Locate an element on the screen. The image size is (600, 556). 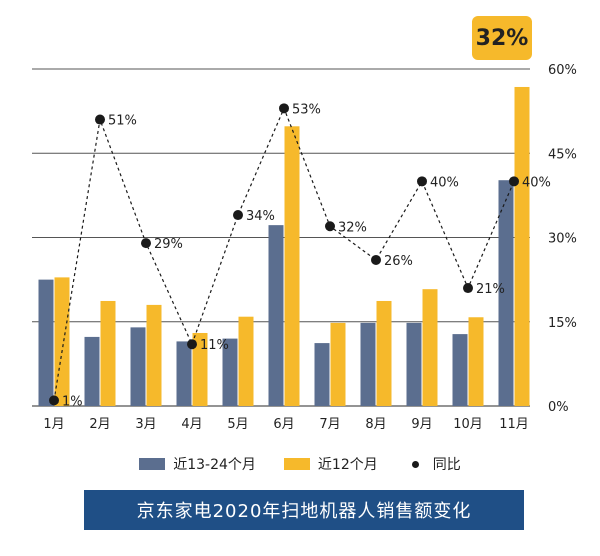
line-data-label: 11% is located at coordinates (214, 345).